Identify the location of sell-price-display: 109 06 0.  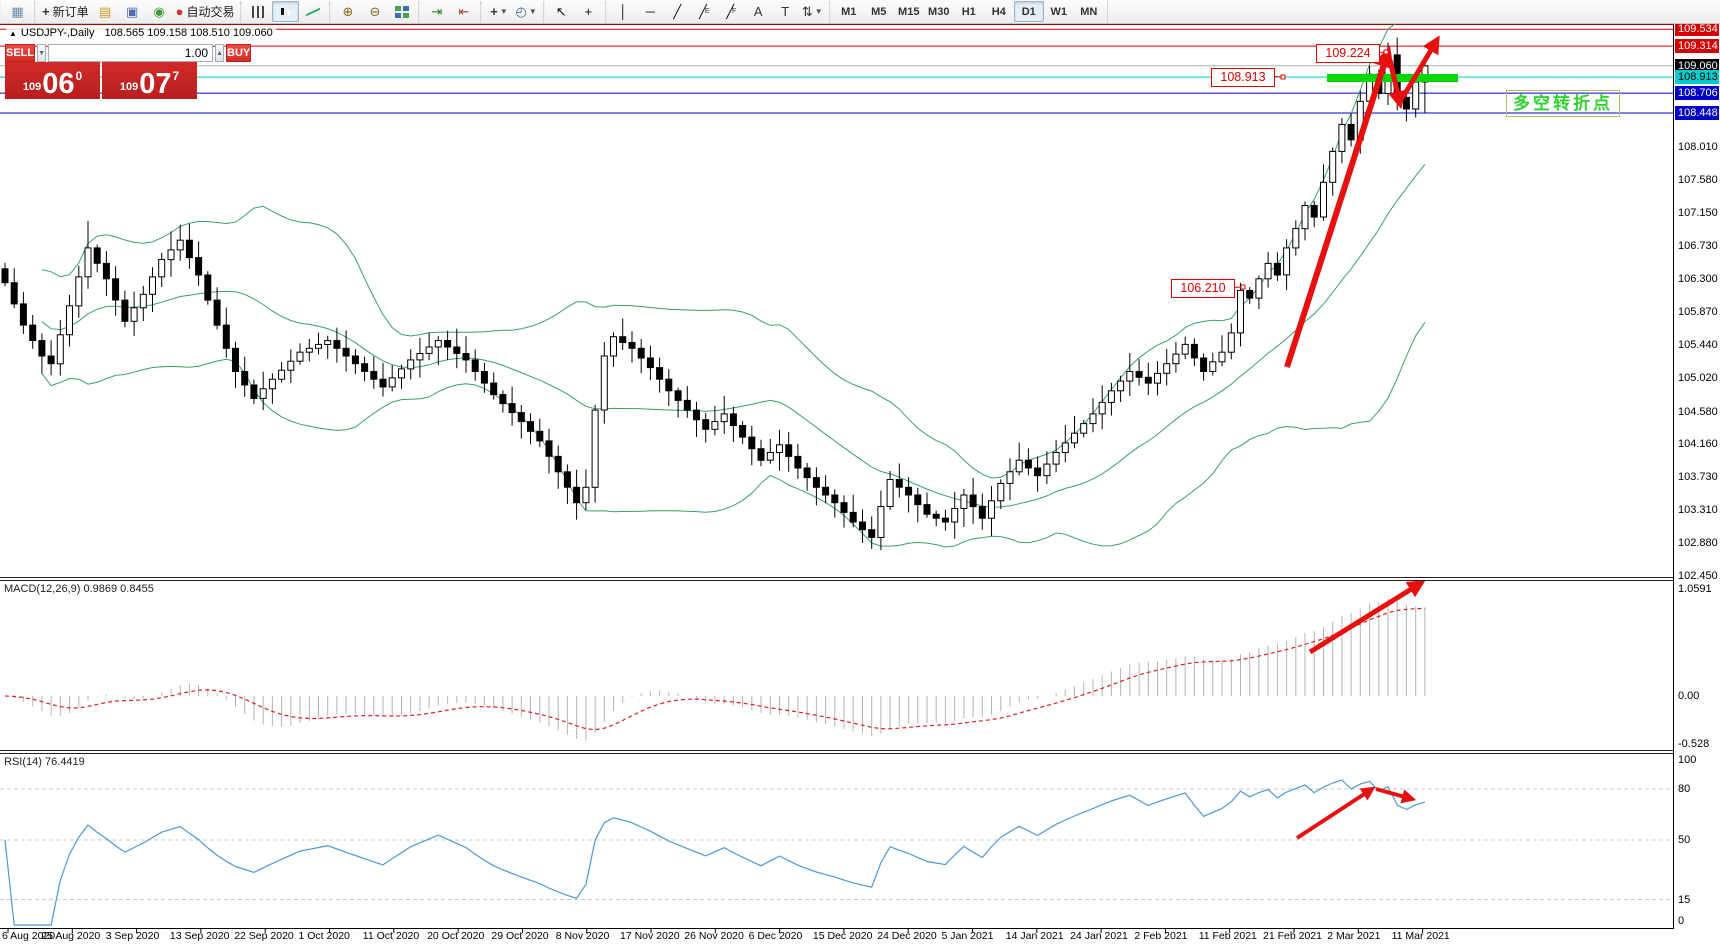
(52, 80).